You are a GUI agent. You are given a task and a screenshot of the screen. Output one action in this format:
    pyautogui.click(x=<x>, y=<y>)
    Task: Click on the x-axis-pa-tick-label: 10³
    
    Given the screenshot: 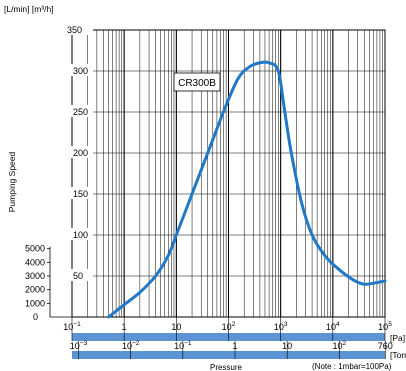 What is the action you would take?
    pyautogui.click(x=281, y=326)
    